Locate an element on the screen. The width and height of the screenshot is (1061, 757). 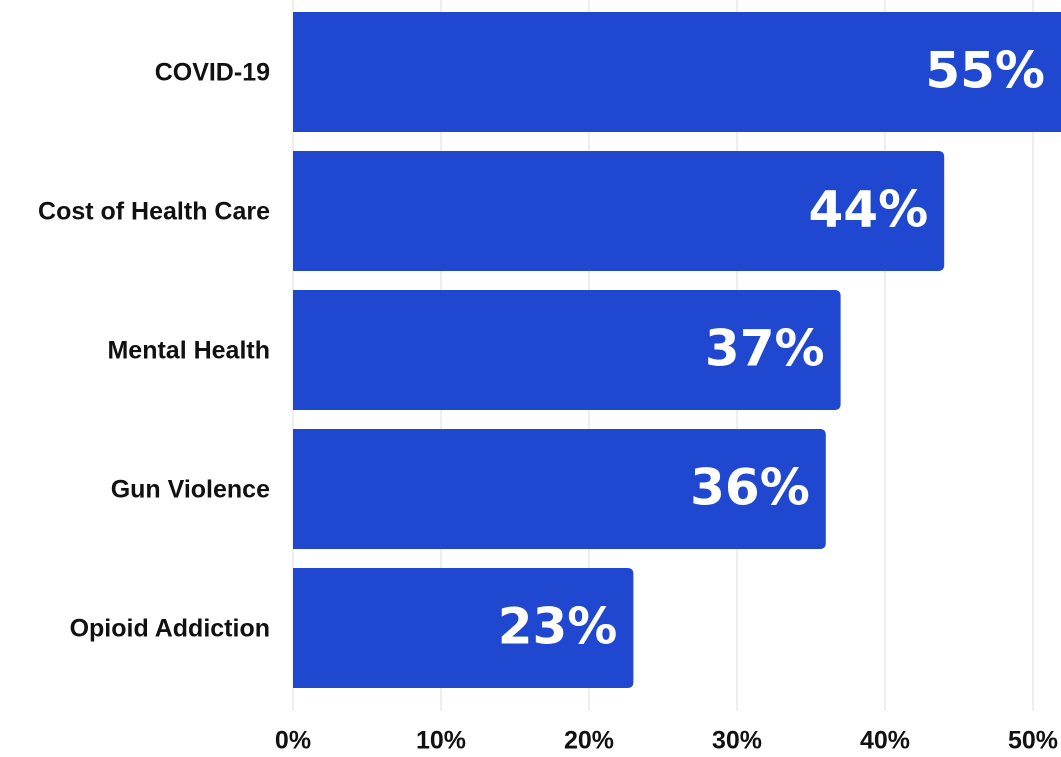
value-label: 37% is located at coordinates (765, 349).